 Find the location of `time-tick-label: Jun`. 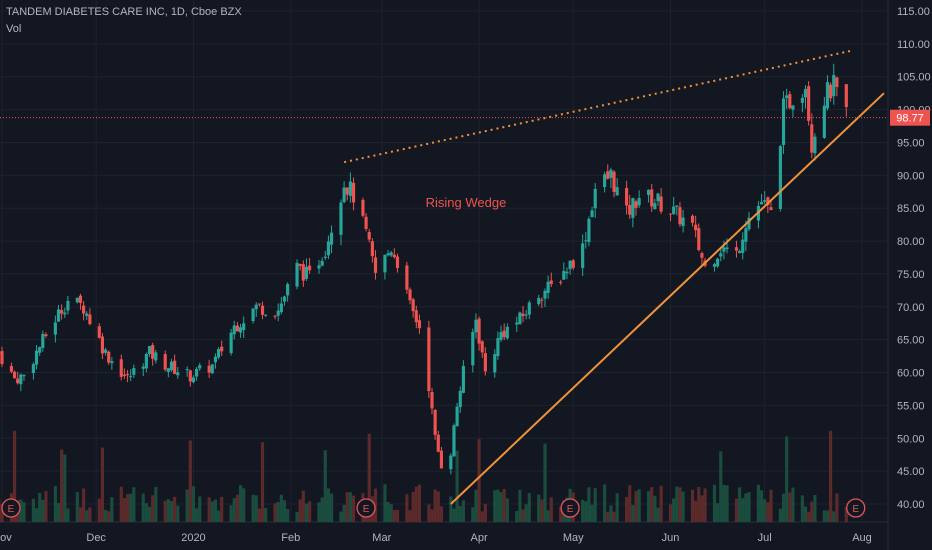

time-tick-label: Jun is located at coordinates (671, 538).